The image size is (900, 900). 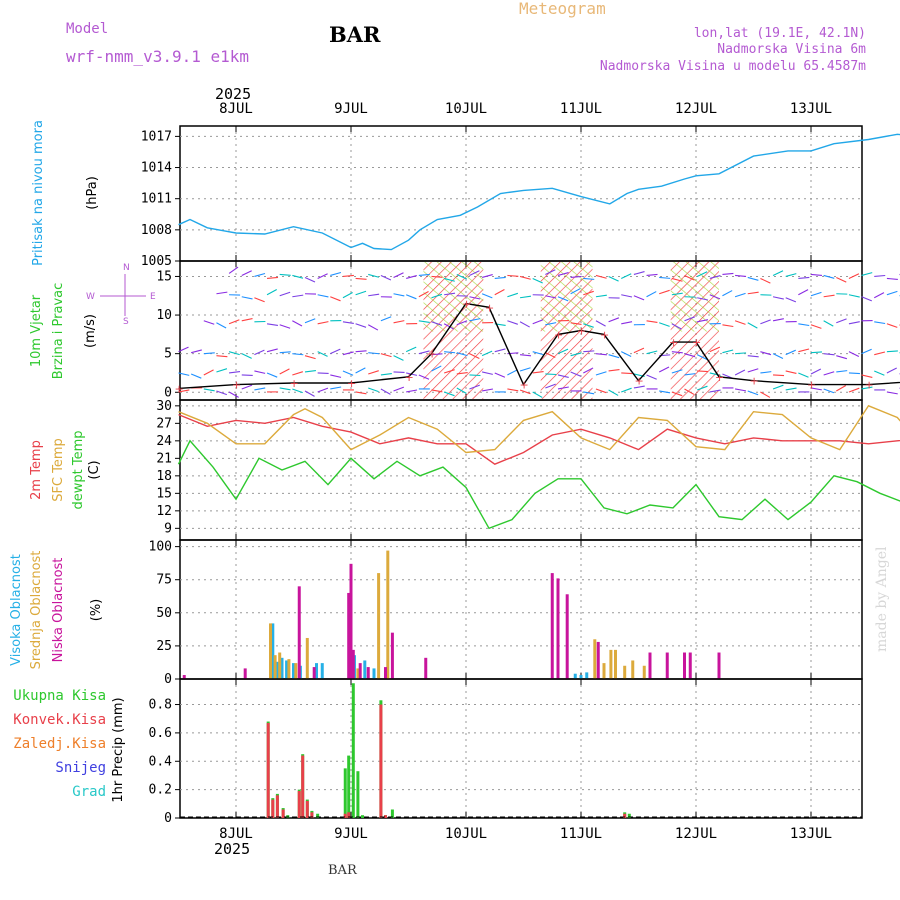 What do you see at coordinates (36, 470) in the screenshot?
I see `y-label-temp2m: 2m Temp` at bounding box center [36, 470].